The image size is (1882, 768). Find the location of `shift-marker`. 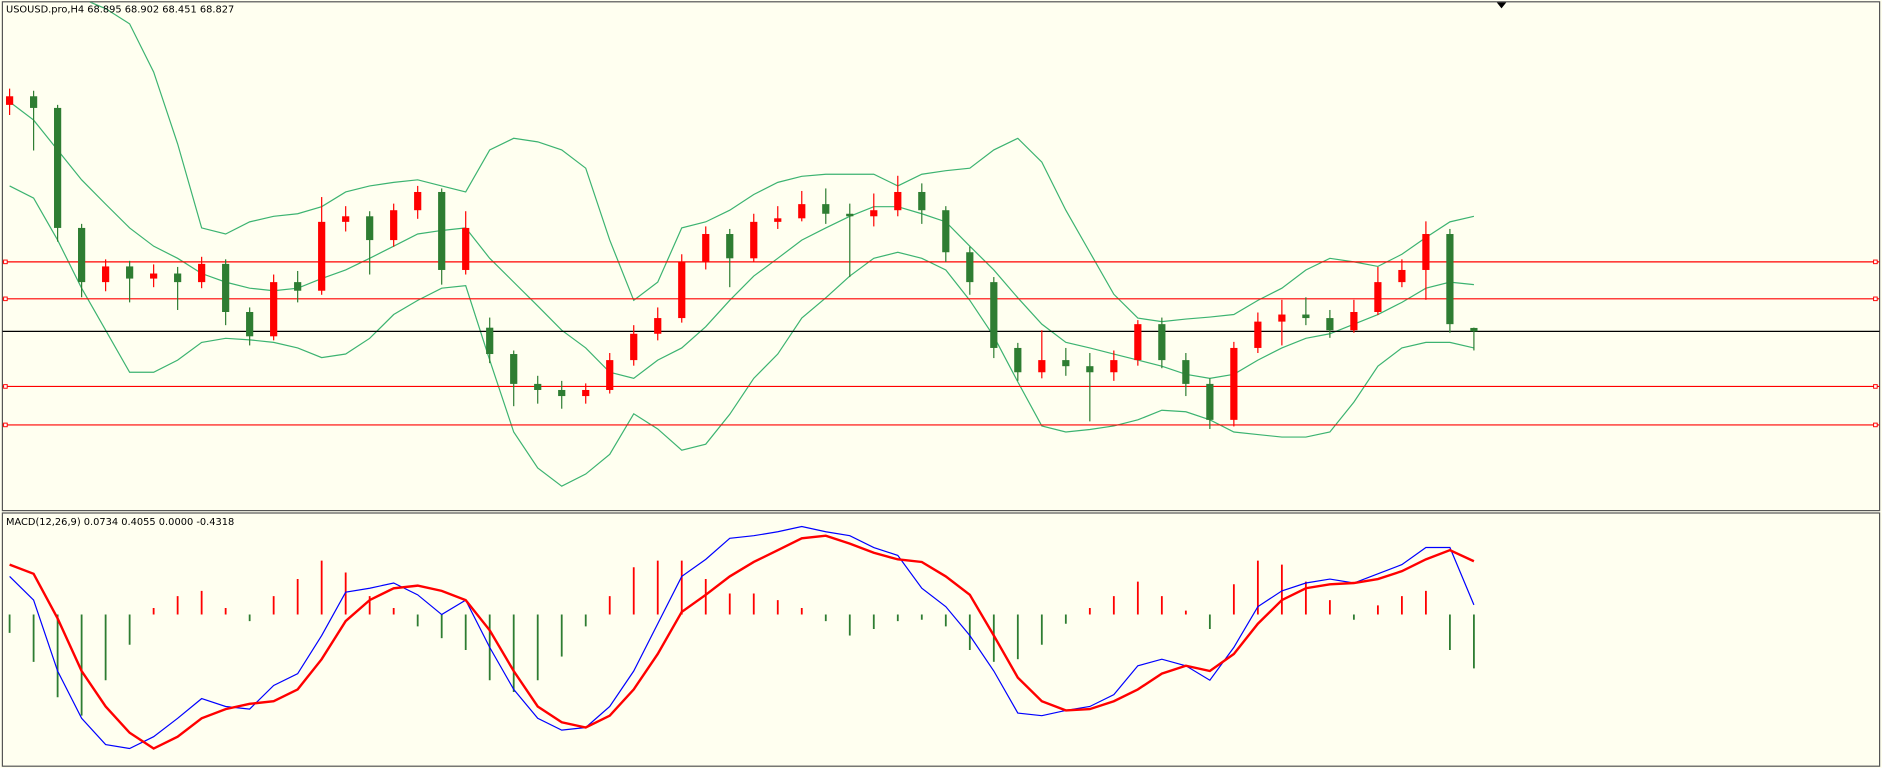

shift-marker is located at coordinates (1501, 5).